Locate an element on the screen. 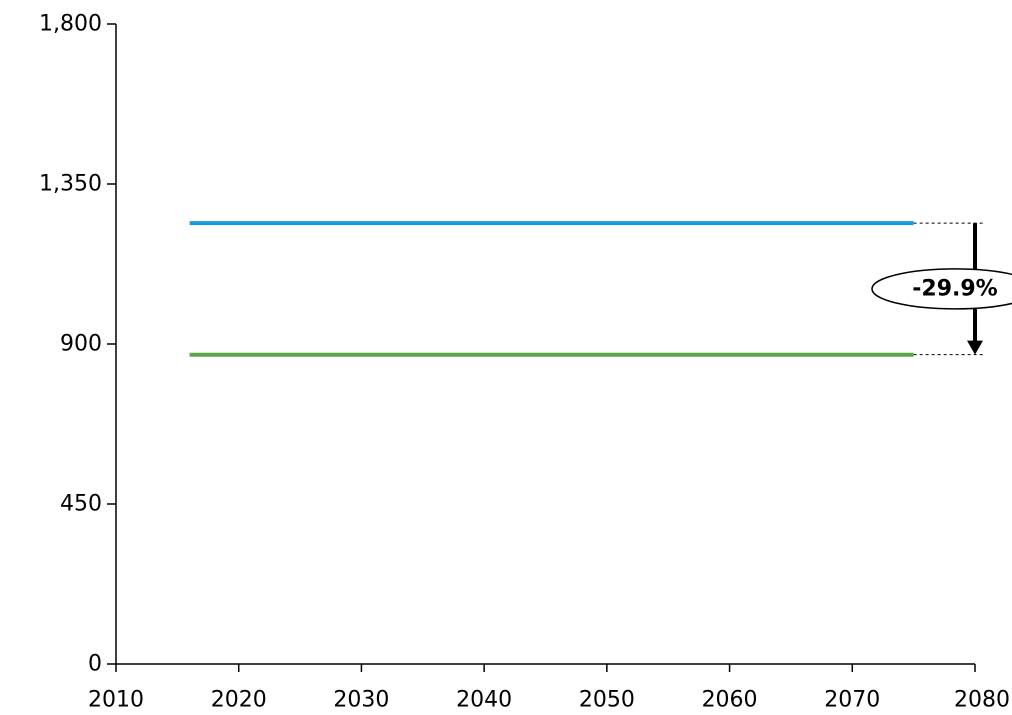 Image resolution: width=1012 pixels, height=715 pixels. y-ticks: 0 450 900 1,350 1,800 is located at coordinates (77, 344).